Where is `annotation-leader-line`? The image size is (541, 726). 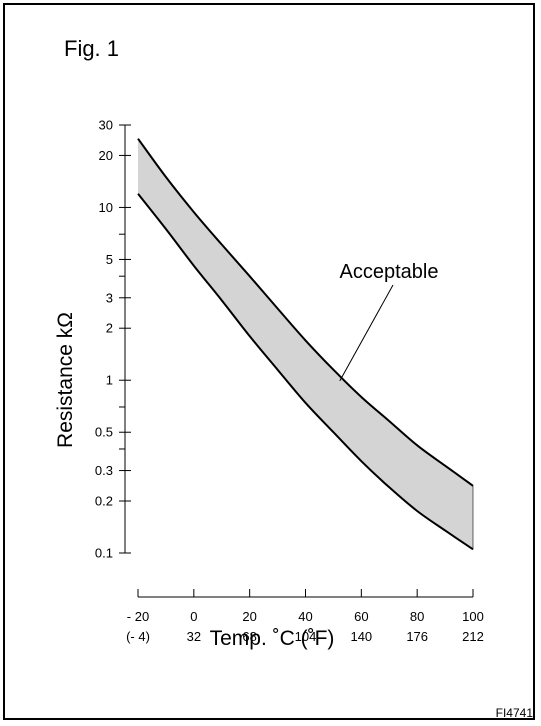
annotation-leader-line is located at coordinates (366, 333).